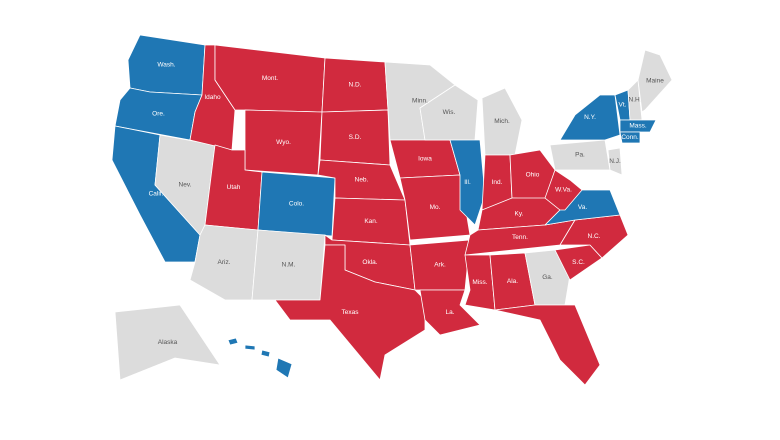 The image size is (780, 440). I want to click on state-label: Alaska, so click(168, 342).